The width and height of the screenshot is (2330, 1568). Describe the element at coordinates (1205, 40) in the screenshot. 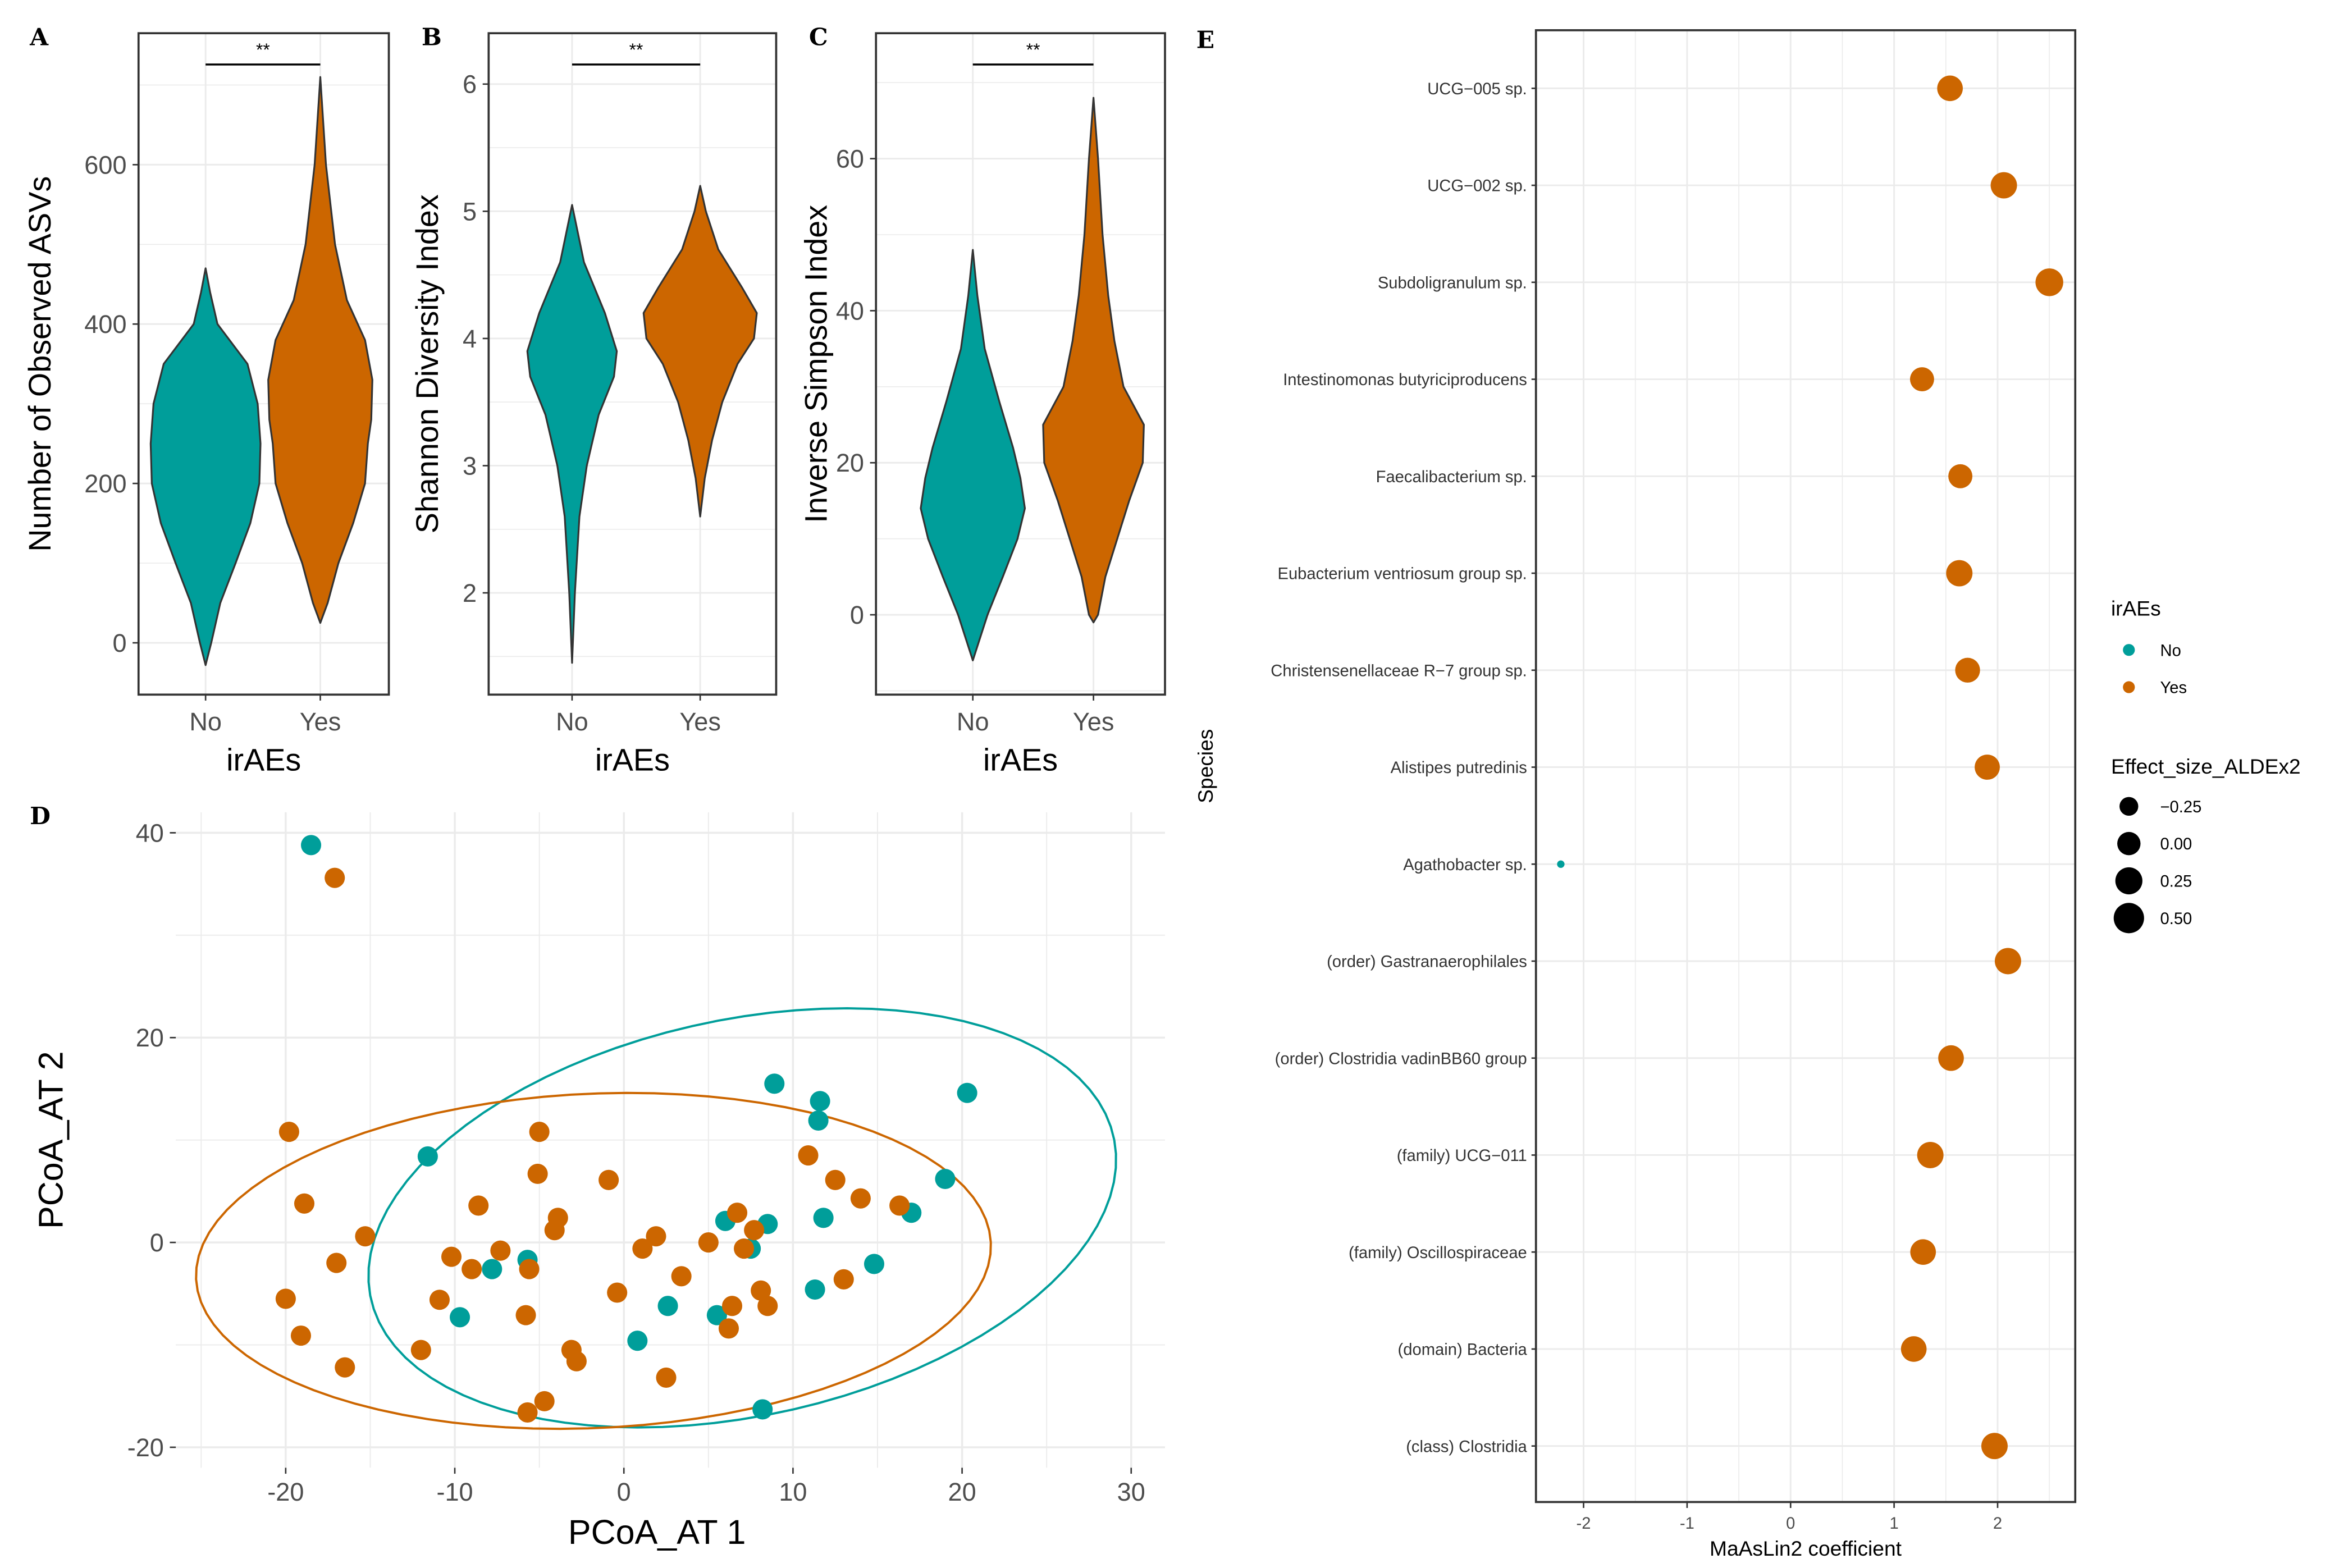

I see `panel-letter: E` at that location.